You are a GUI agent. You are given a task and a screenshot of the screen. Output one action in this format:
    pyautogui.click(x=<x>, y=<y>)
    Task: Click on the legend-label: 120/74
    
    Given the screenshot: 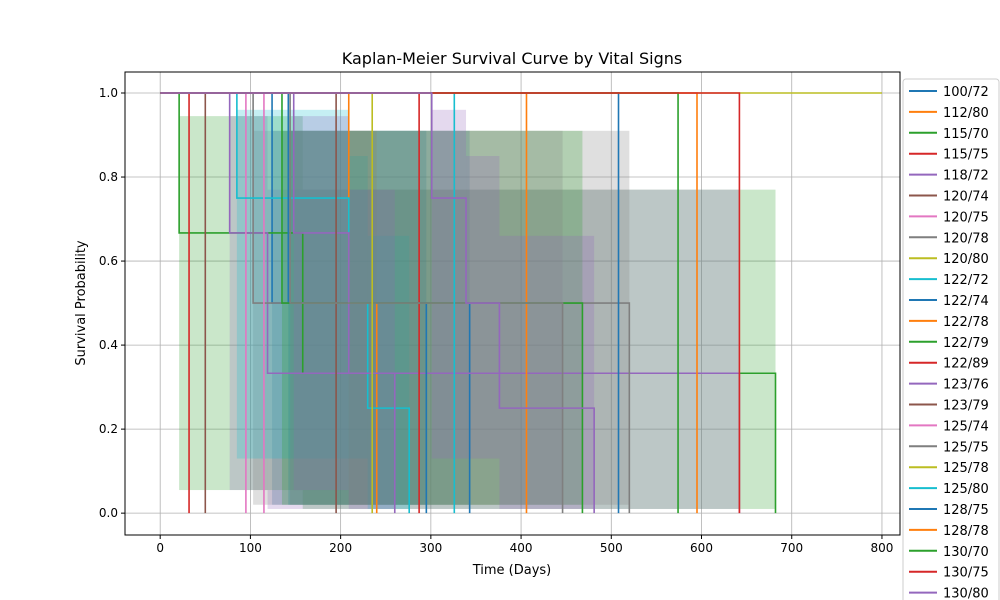 What is the action you would take?
    pyautogui.click(x=966, y=197)
    